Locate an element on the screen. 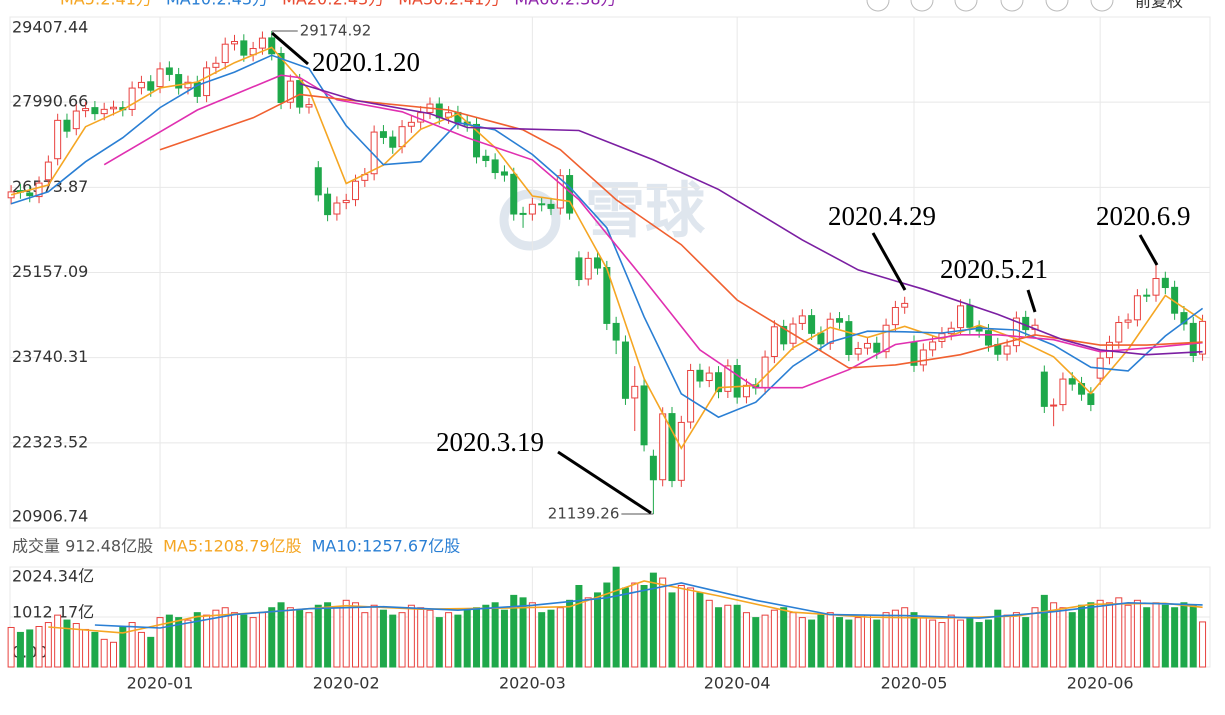 The height and width of the screenshot is (715, 1225). next-button is located at coordinates (1057, 6).